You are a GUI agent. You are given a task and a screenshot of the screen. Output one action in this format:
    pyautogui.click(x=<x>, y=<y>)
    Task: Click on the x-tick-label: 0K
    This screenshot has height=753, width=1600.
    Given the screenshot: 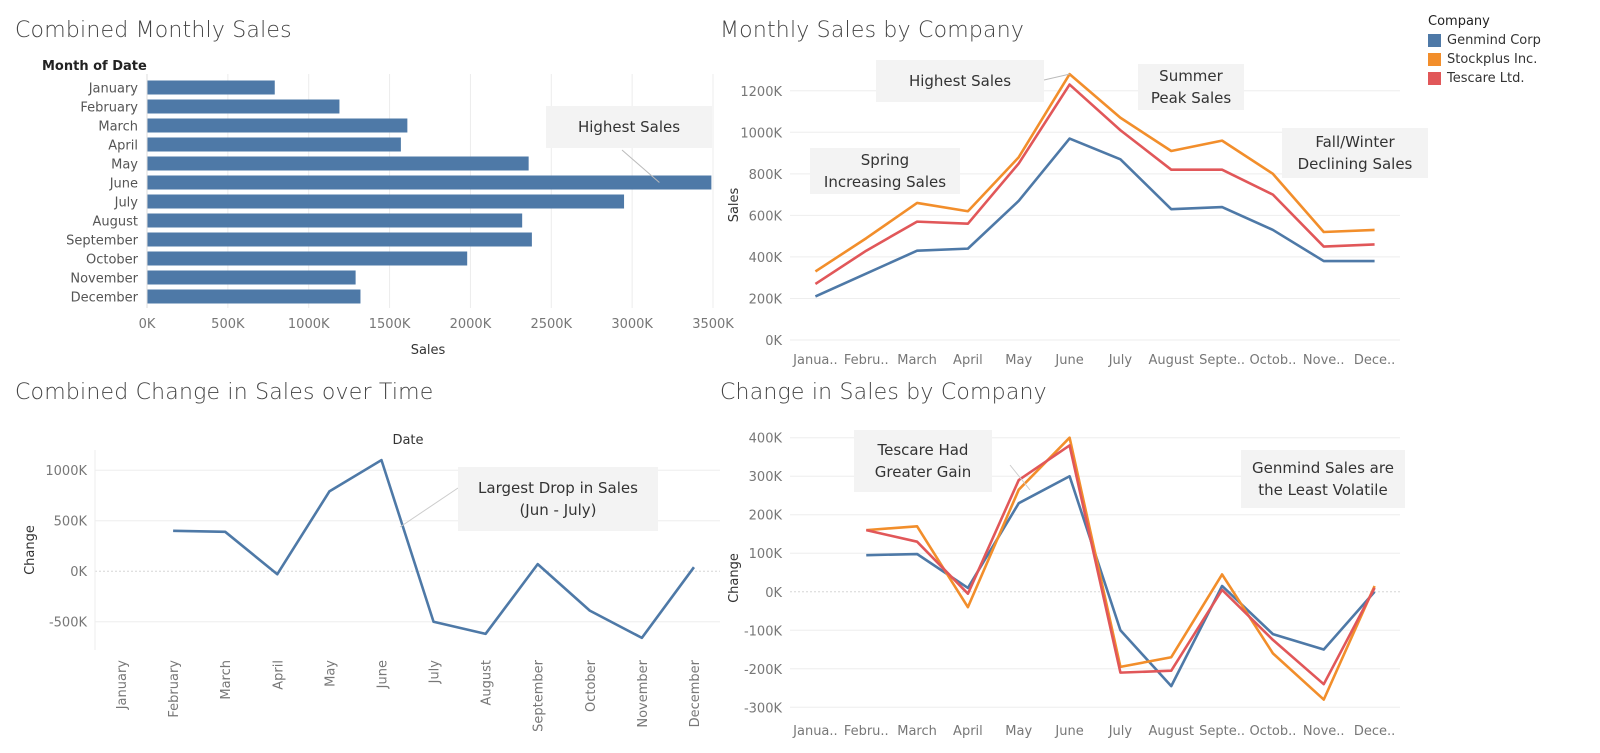 What is the action you would take?
    pyautogui.click(x=147, y=324)
    